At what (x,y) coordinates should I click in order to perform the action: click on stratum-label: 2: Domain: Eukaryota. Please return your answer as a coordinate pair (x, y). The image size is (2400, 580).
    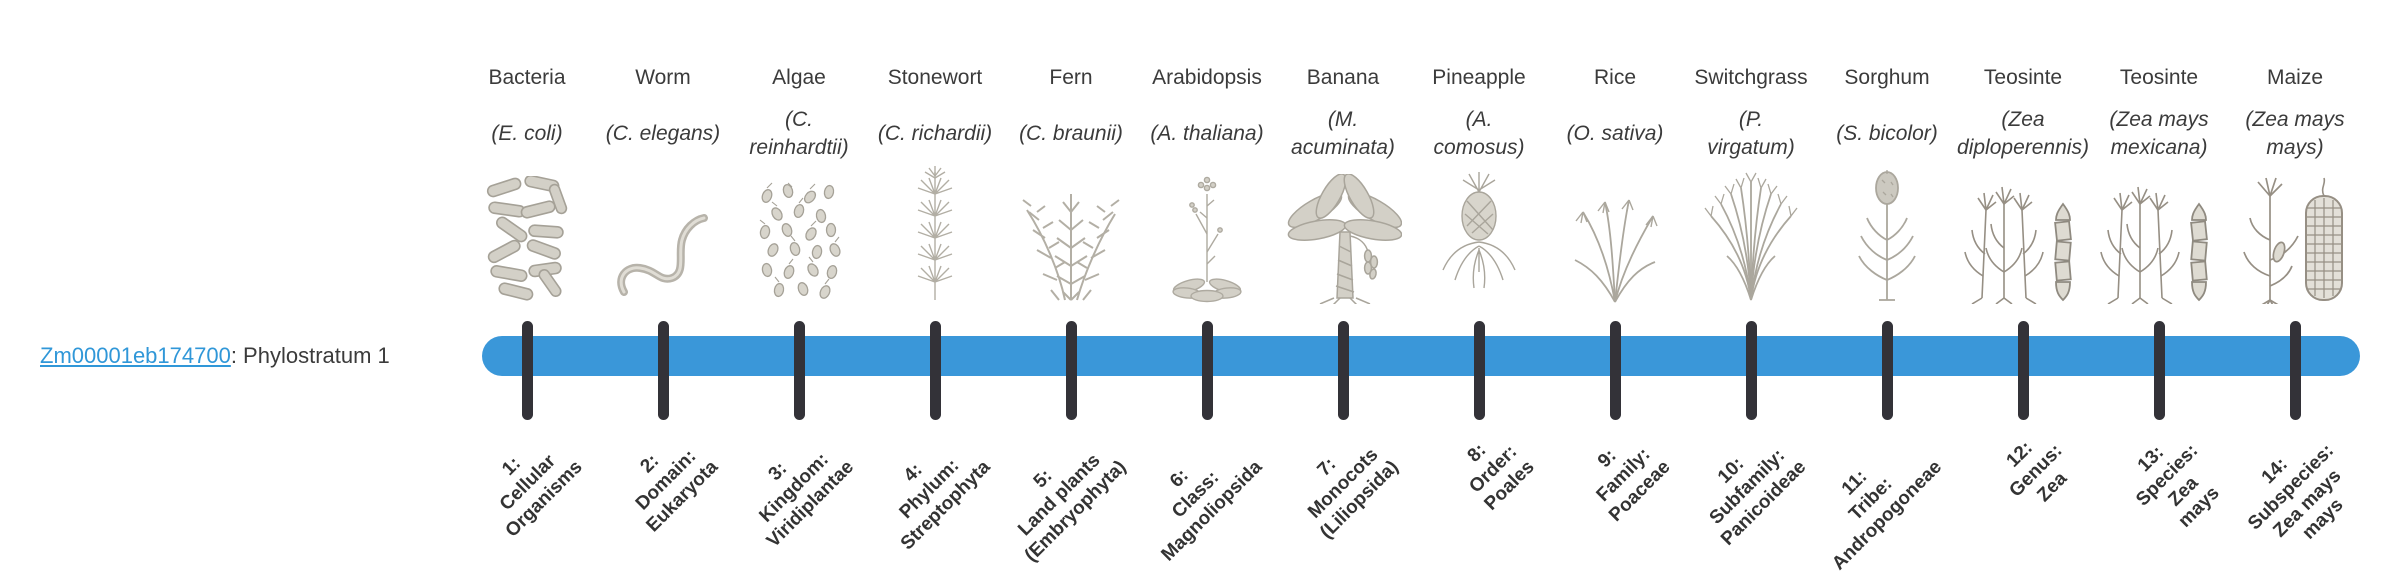
    Looking at the image, I should click on (677, 491).